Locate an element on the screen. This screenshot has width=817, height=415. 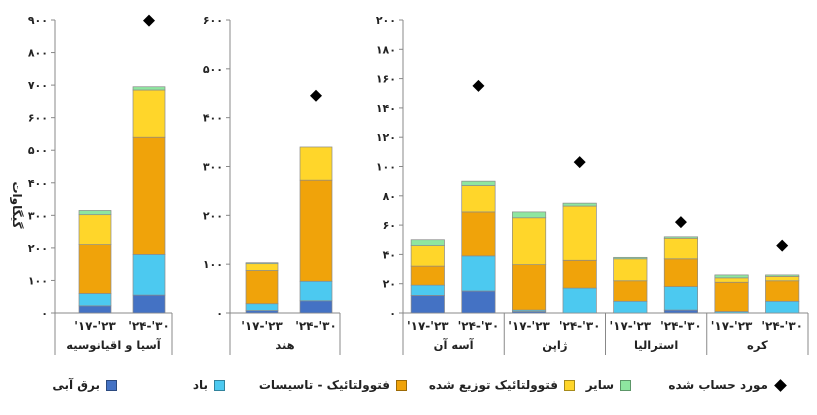
group-label: ژاپن is located at coordinates (554, 345).